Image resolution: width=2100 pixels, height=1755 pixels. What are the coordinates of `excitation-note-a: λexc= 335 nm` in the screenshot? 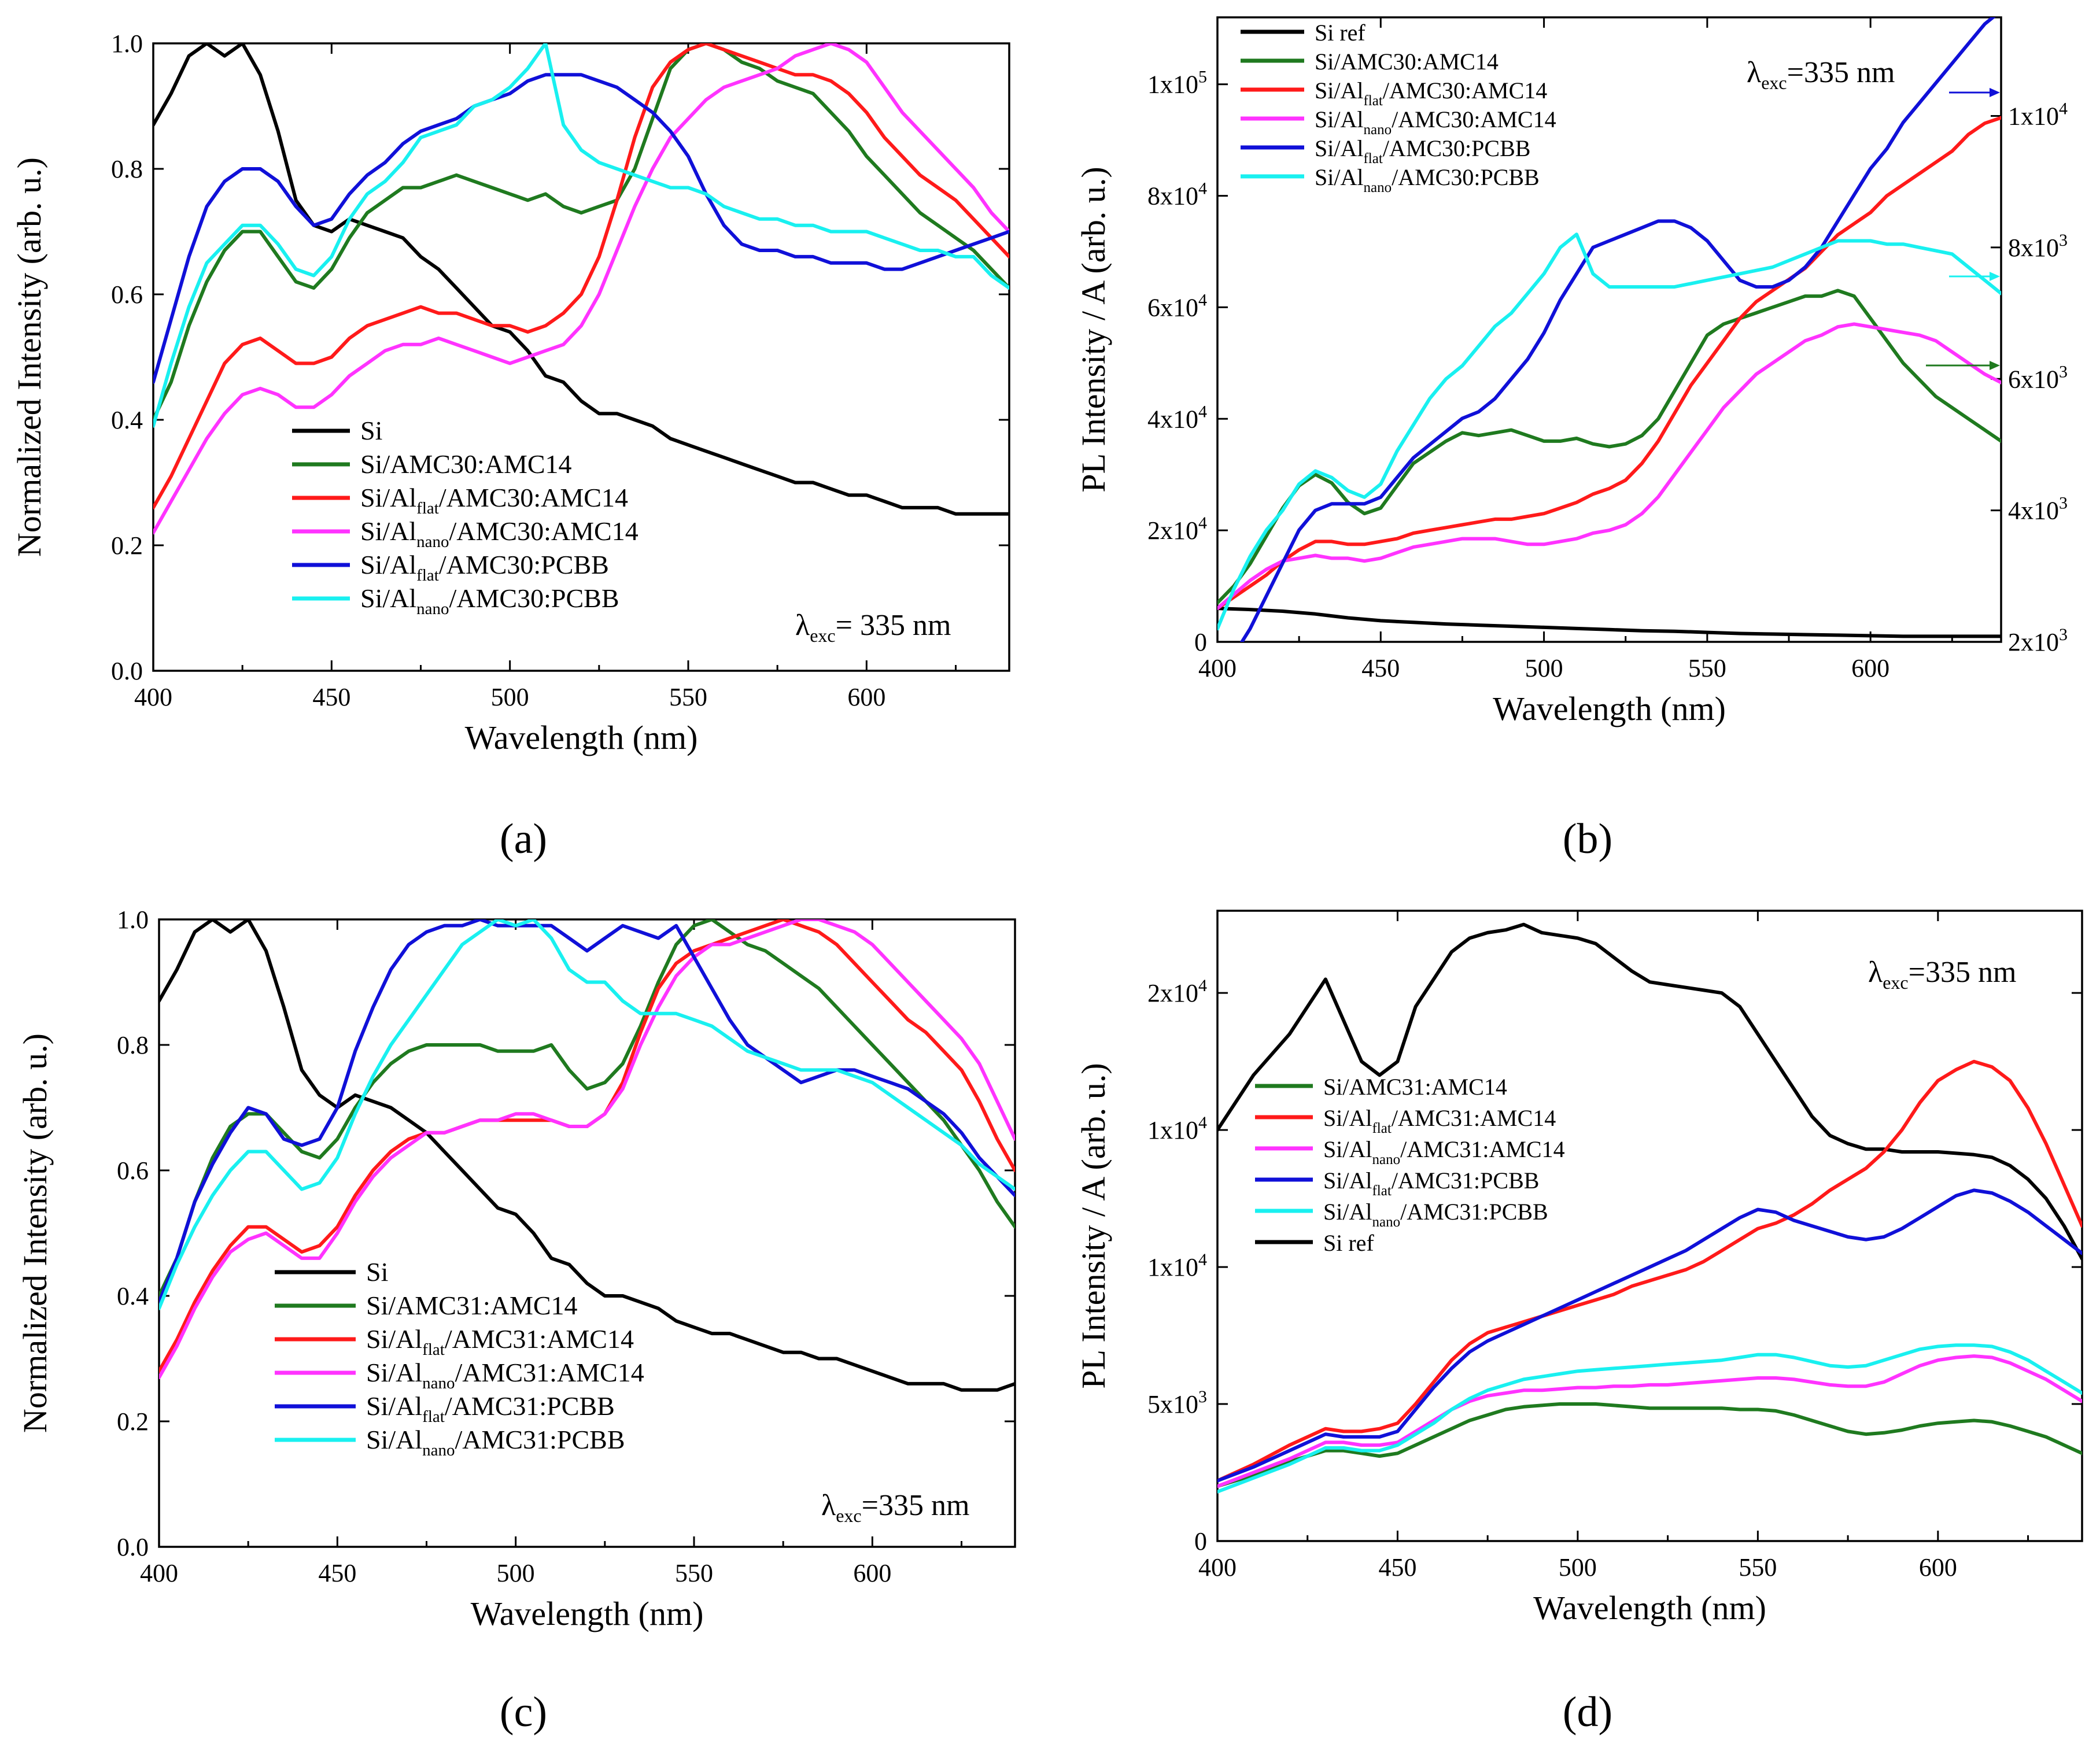 It's located at (873, 627).